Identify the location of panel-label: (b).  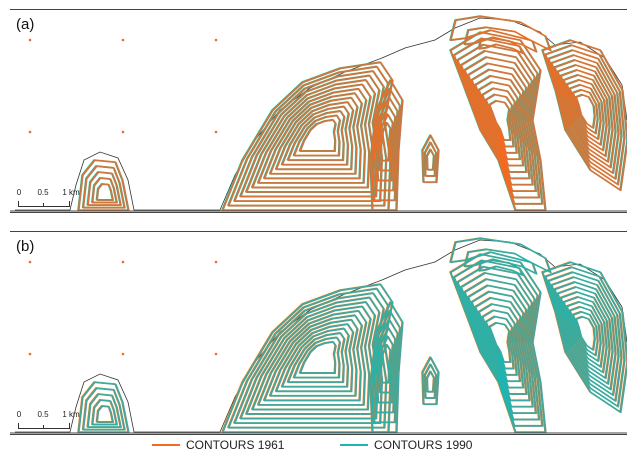
(25, 246).